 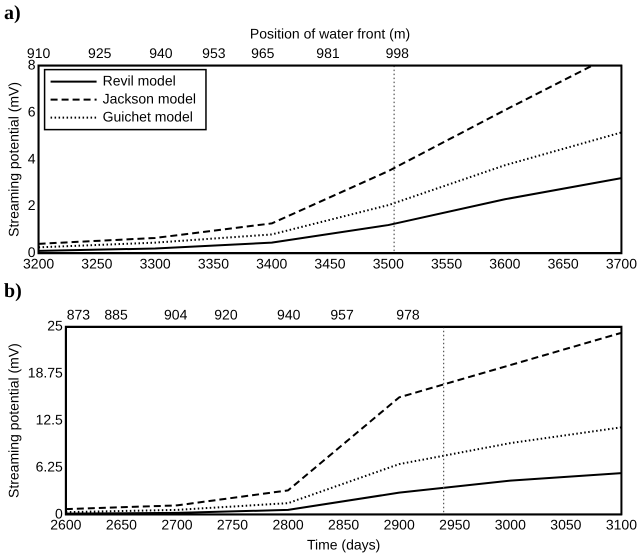 What do you see at coordinates (50, 419) in the screenshot?
I see `y-tick-label: 12.5` at bounding box center [50, 419].